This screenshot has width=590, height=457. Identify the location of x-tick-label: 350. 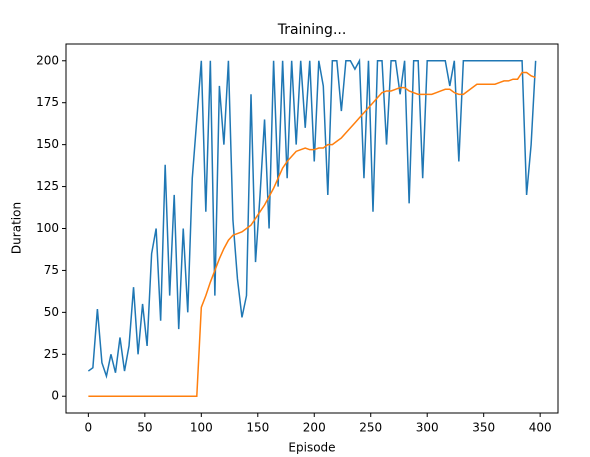
(483, 428).